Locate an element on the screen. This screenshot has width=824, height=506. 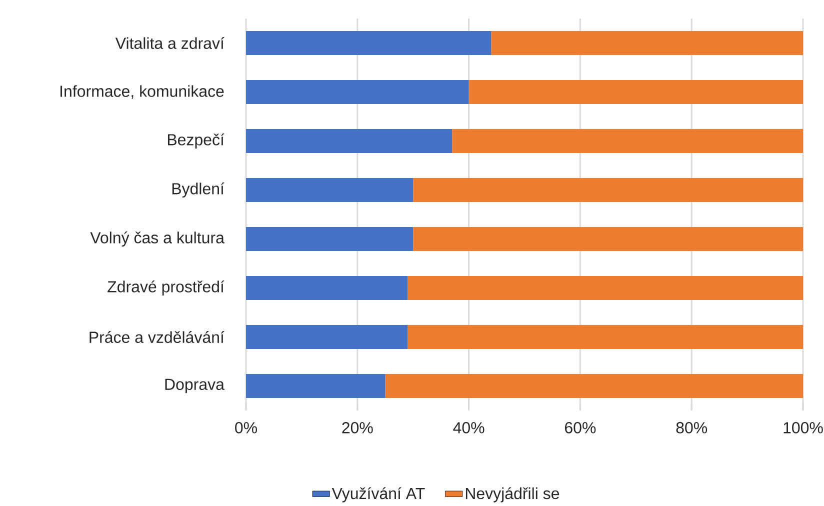
x-tick-label: 80% is located at coordinates (692, 428).